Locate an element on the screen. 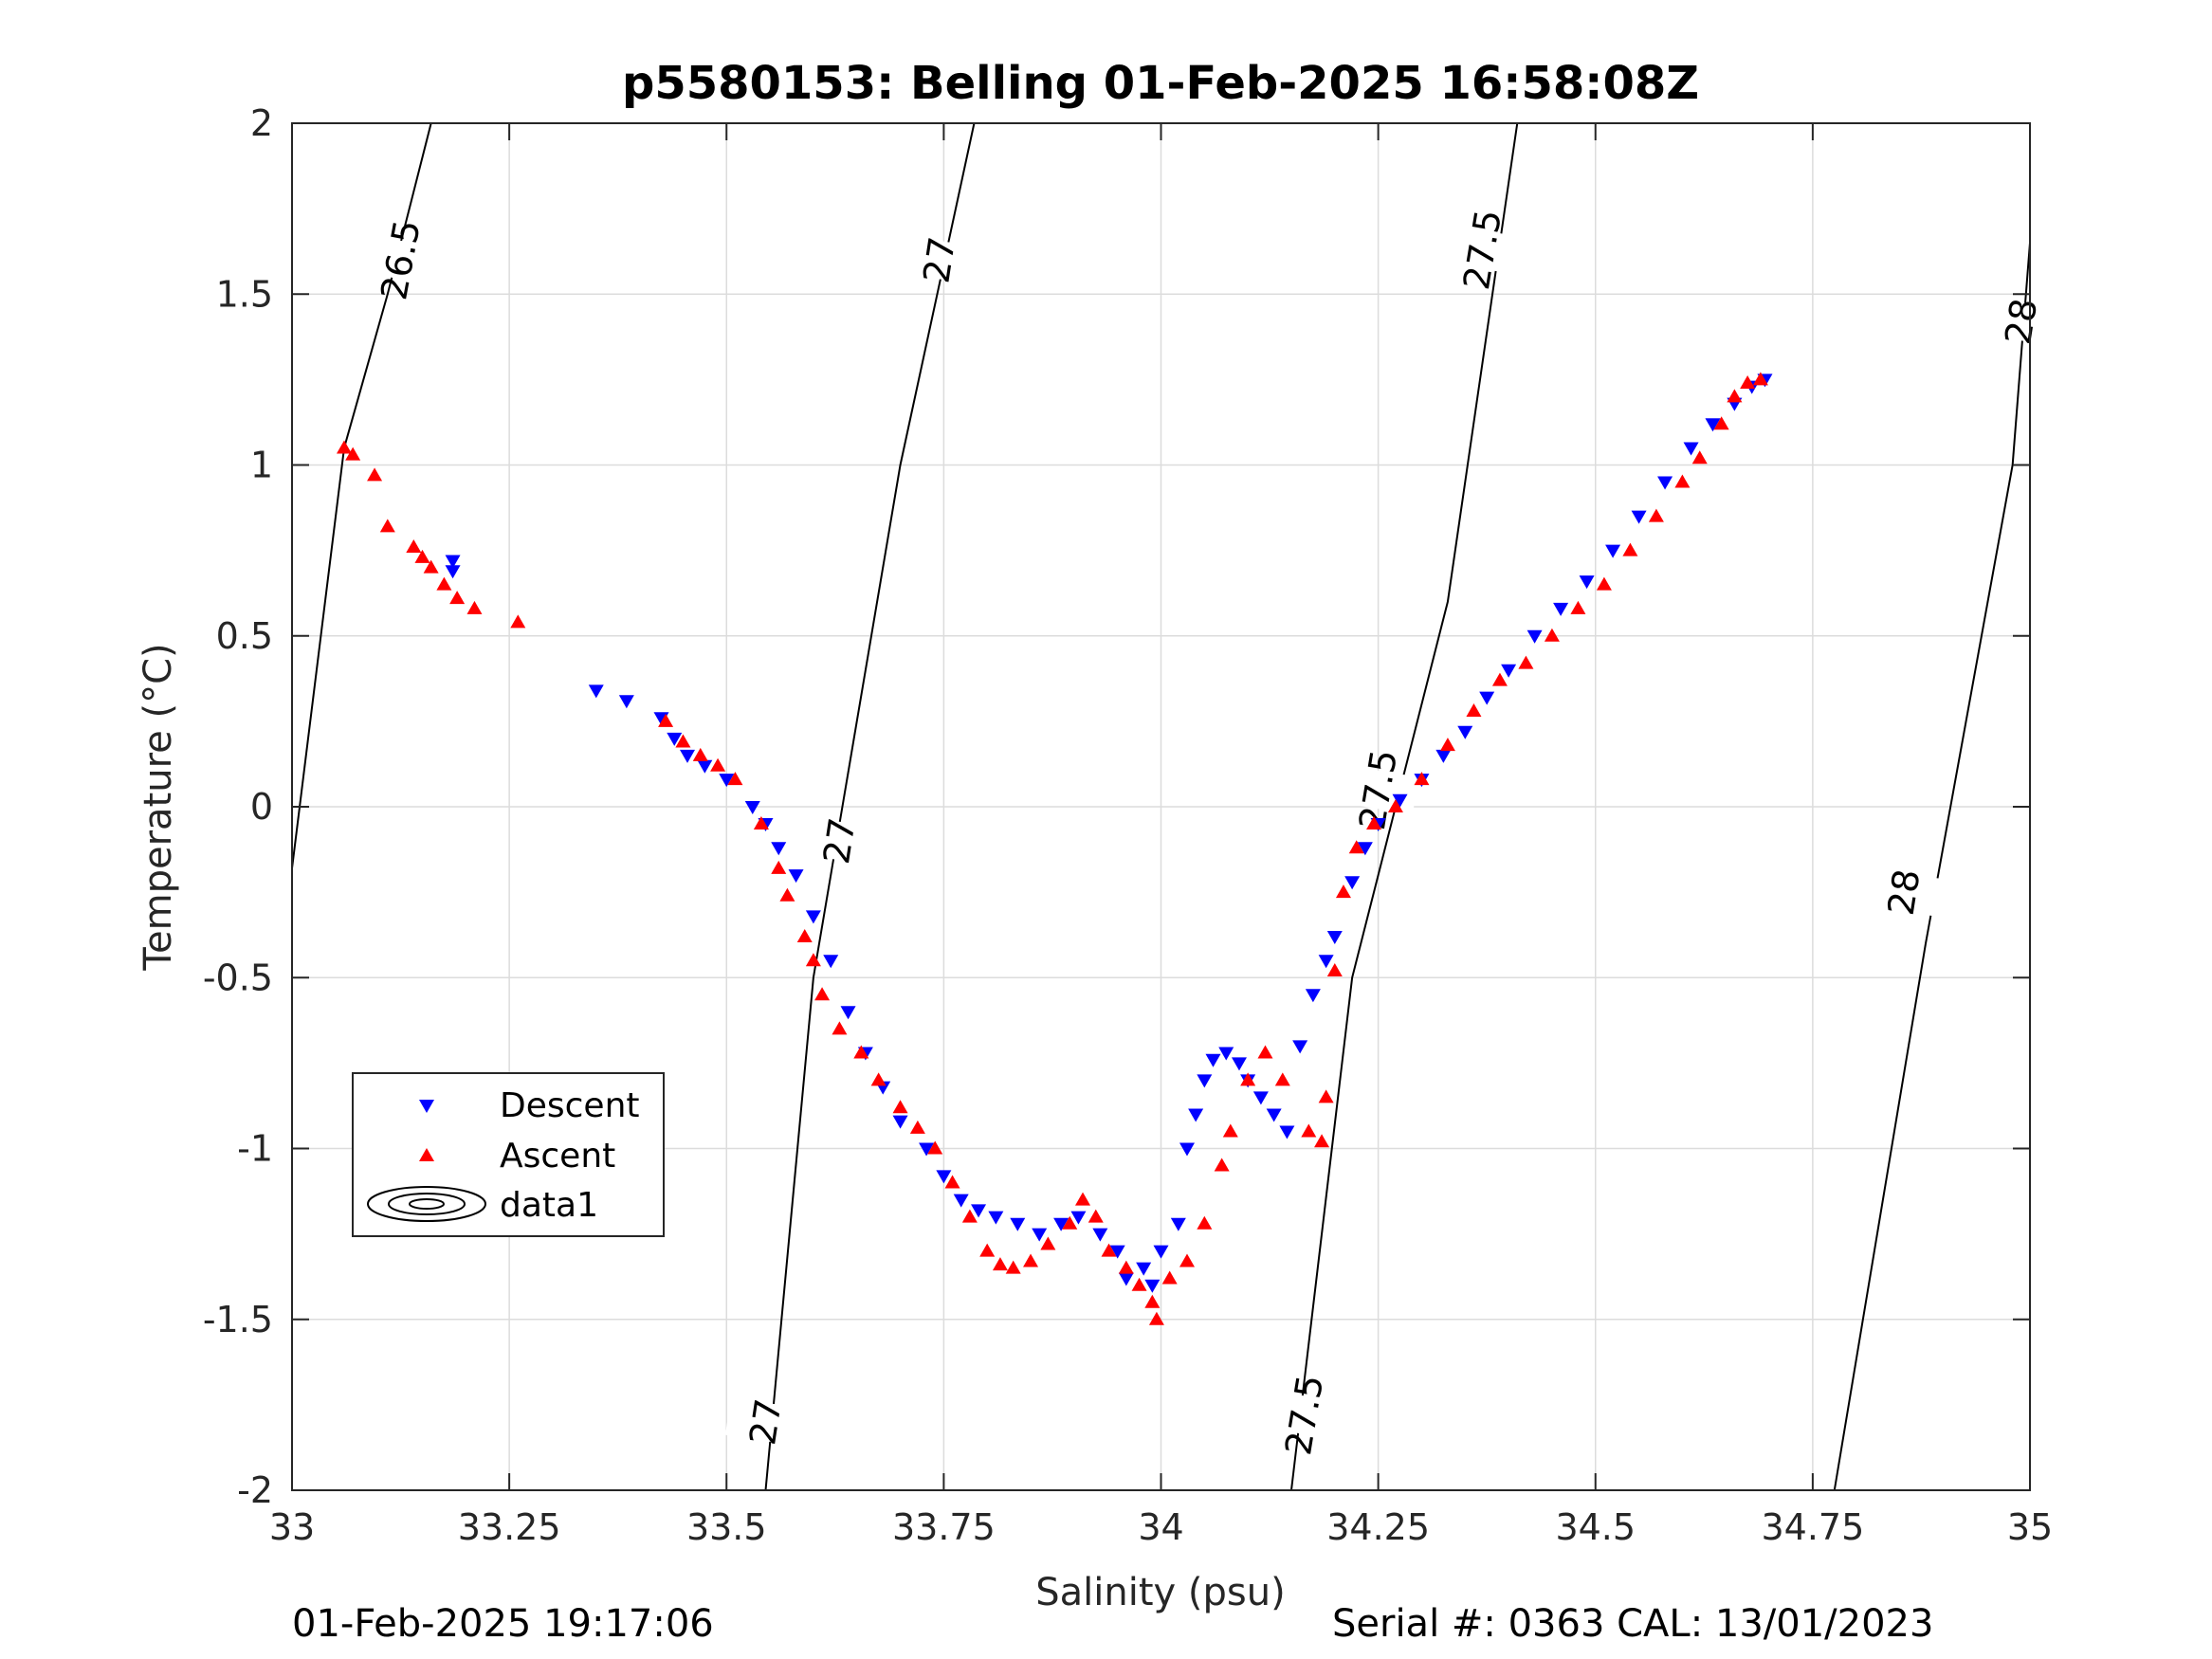 Image resolution: width=2212 pixels, height=1659 pixels. x-tick-label: 34.75 is located at coordinates (1812, 1527).